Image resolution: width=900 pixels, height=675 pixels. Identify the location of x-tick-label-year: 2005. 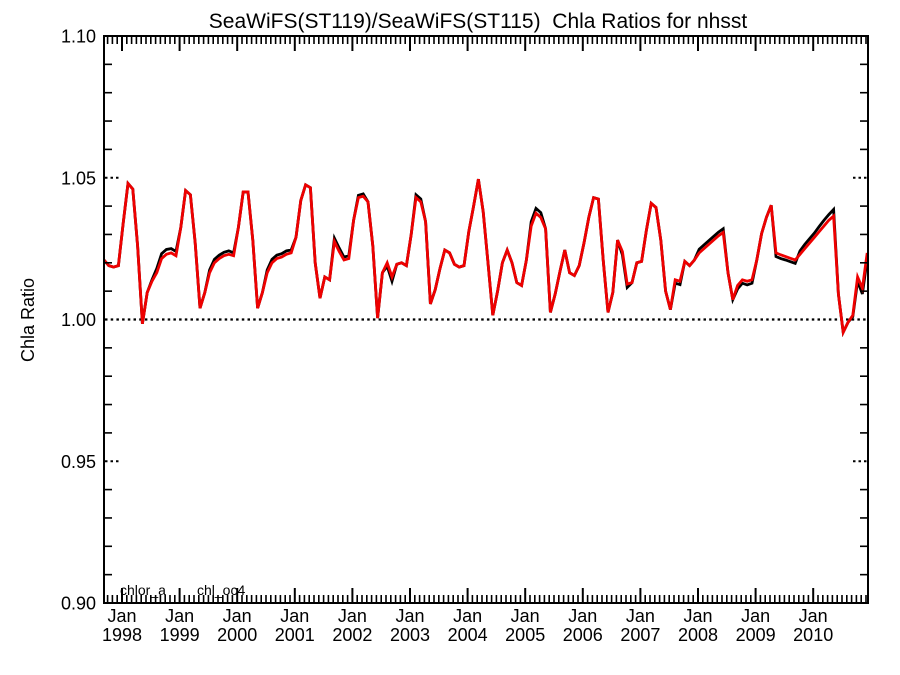
(525, 635).